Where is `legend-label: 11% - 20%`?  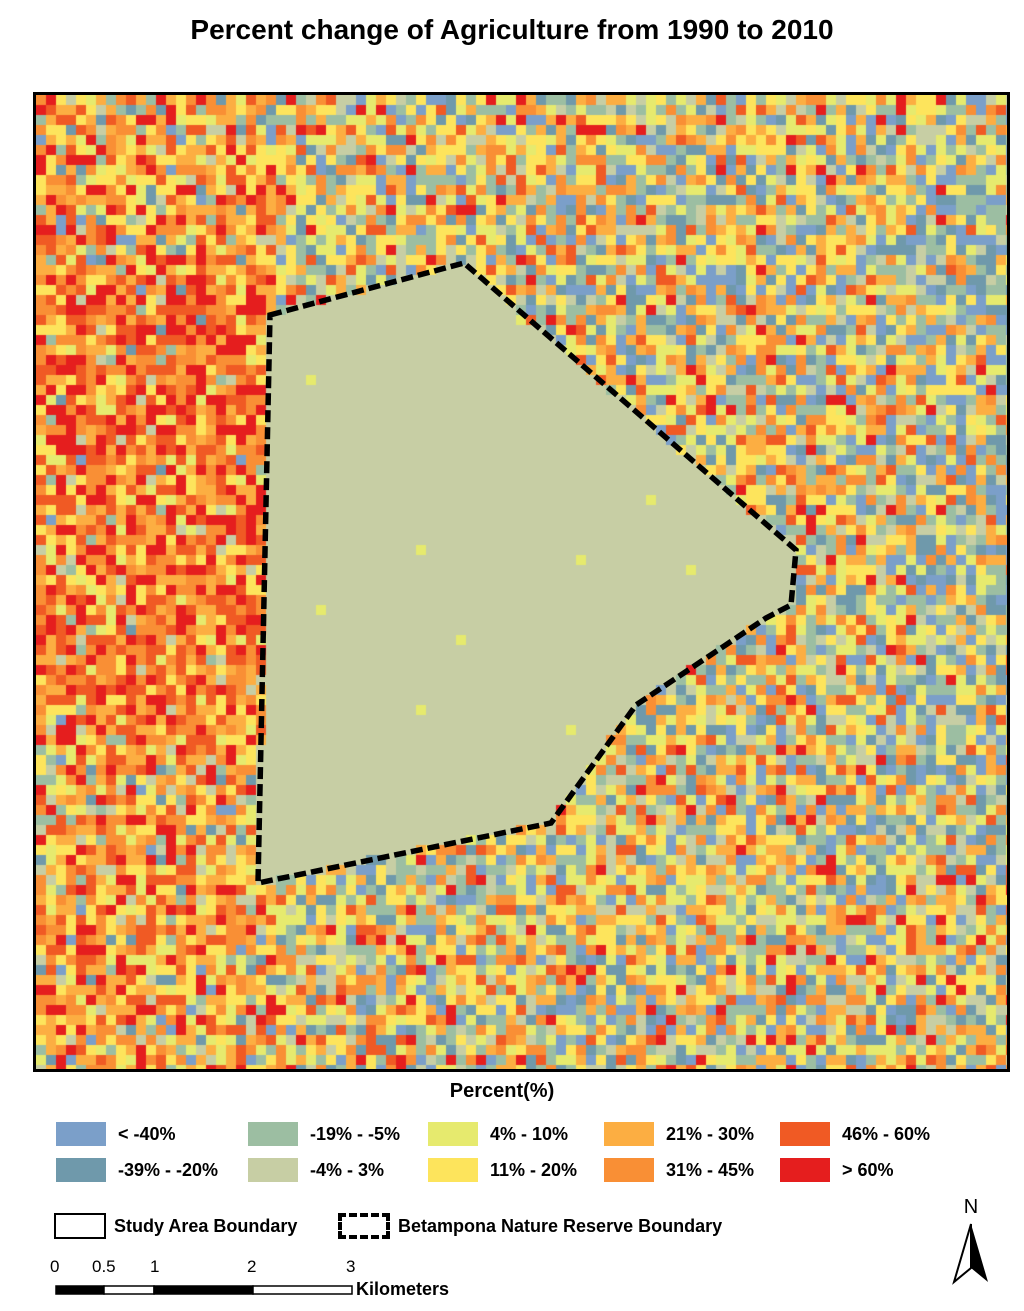
legend-label: 11% - 20% is located at coordinates (534, 1169).